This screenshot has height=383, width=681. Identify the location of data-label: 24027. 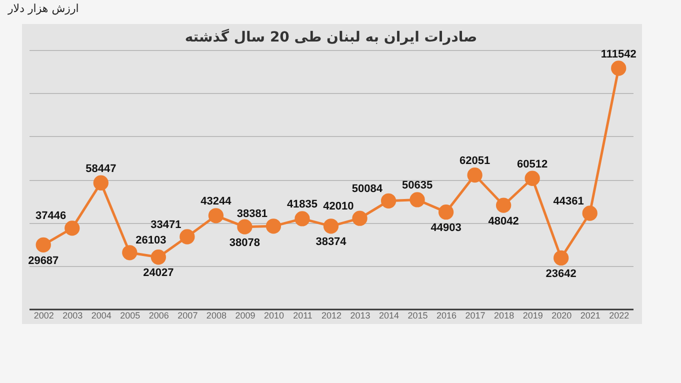
(158, 273).